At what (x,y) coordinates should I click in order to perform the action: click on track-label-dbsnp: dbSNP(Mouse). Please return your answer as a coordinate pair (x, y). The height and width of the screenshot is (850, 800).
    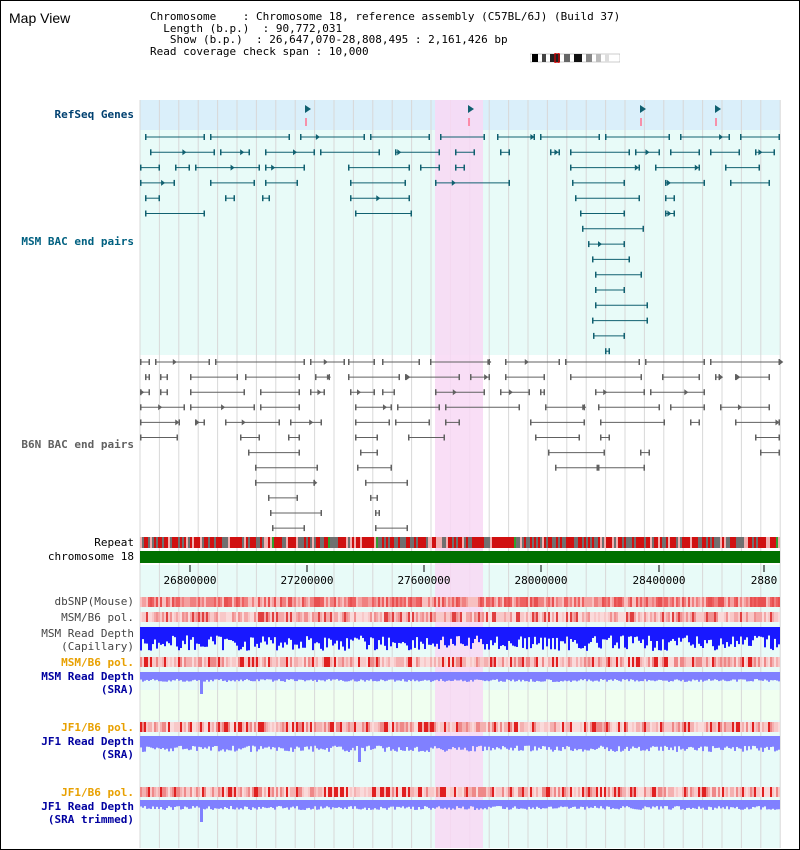
    Looking at the image, I should click on (94, 601).